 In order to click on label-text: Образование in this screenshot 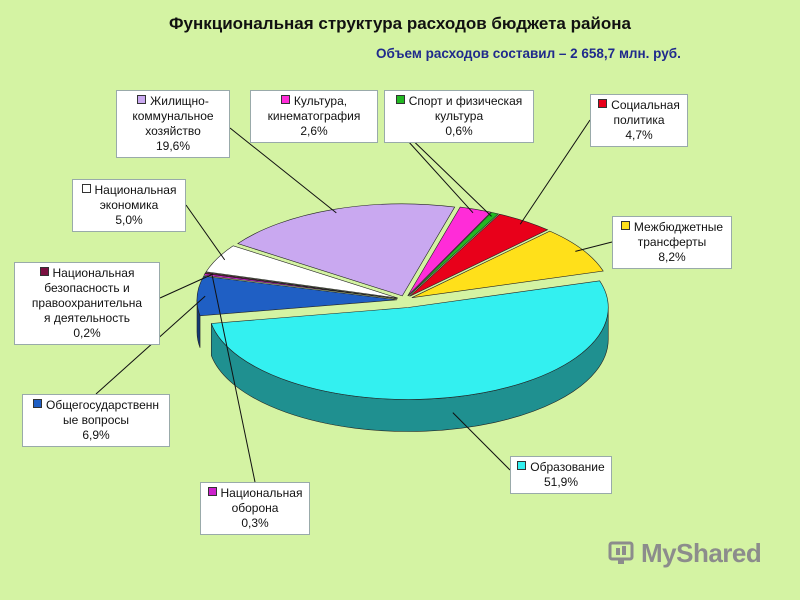, I will do `click(567, 467)`.